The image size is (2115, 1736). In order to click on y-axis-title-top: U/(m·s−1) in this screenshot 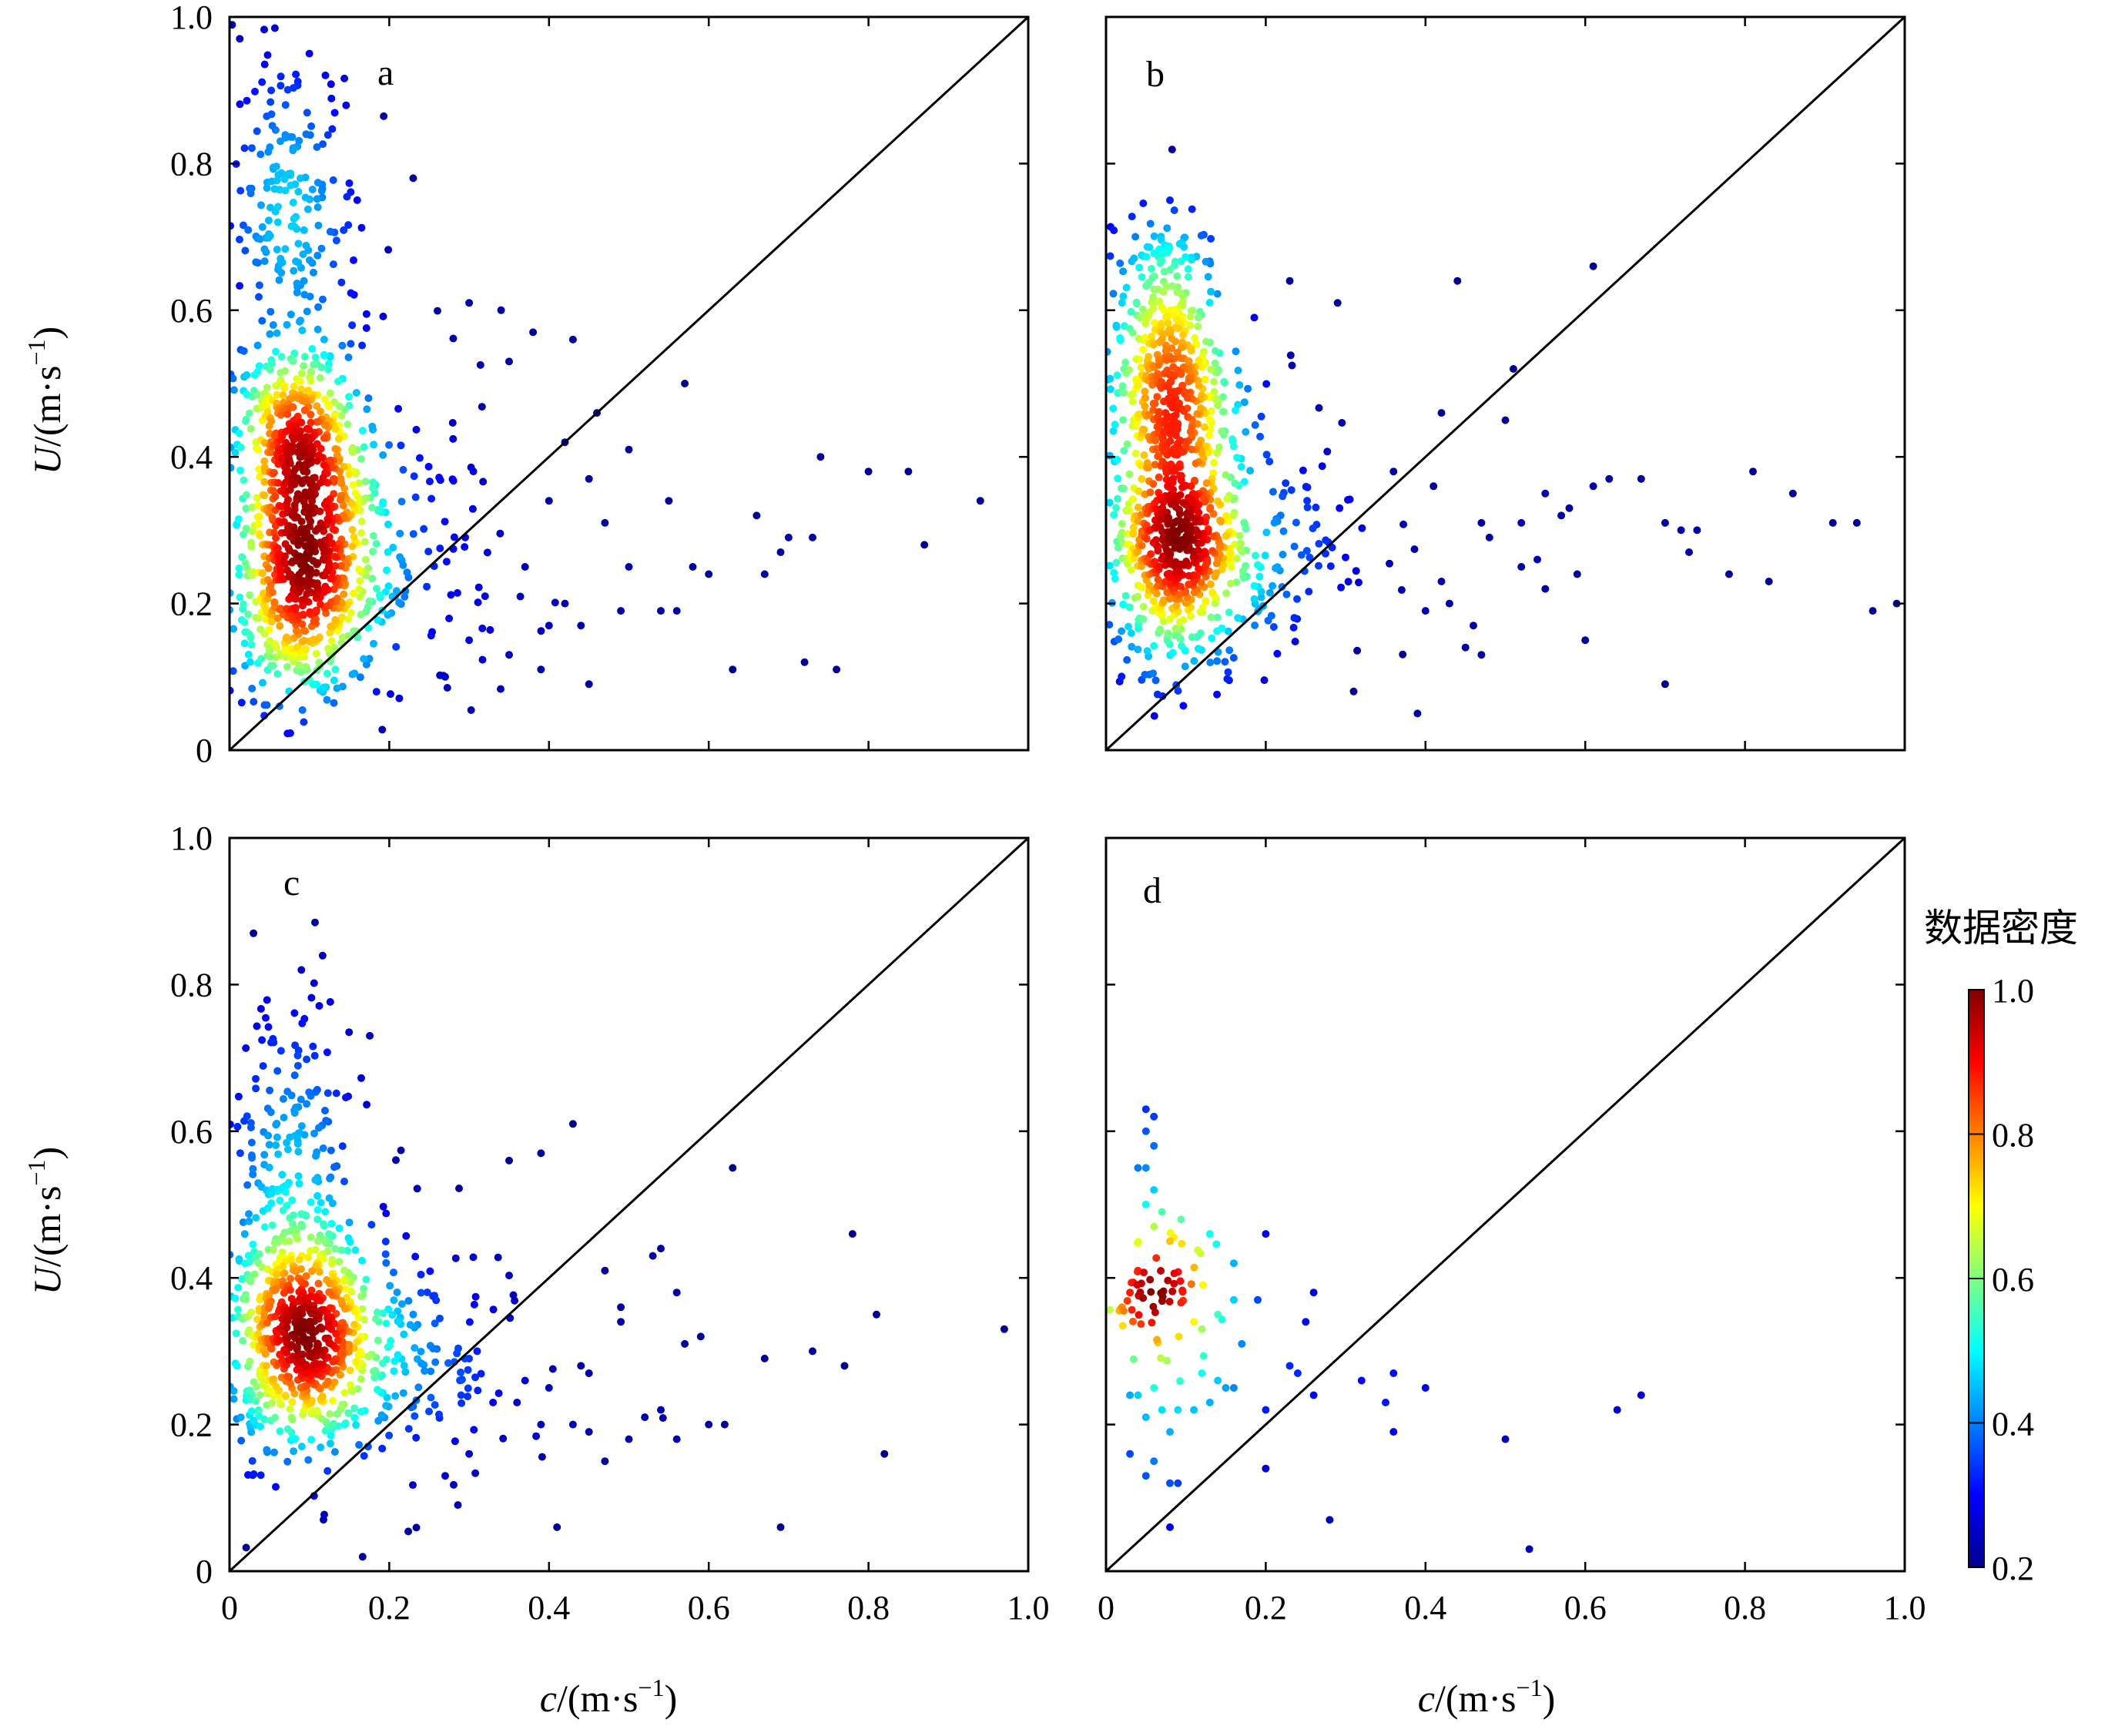, I will do `click(46, 400)`.